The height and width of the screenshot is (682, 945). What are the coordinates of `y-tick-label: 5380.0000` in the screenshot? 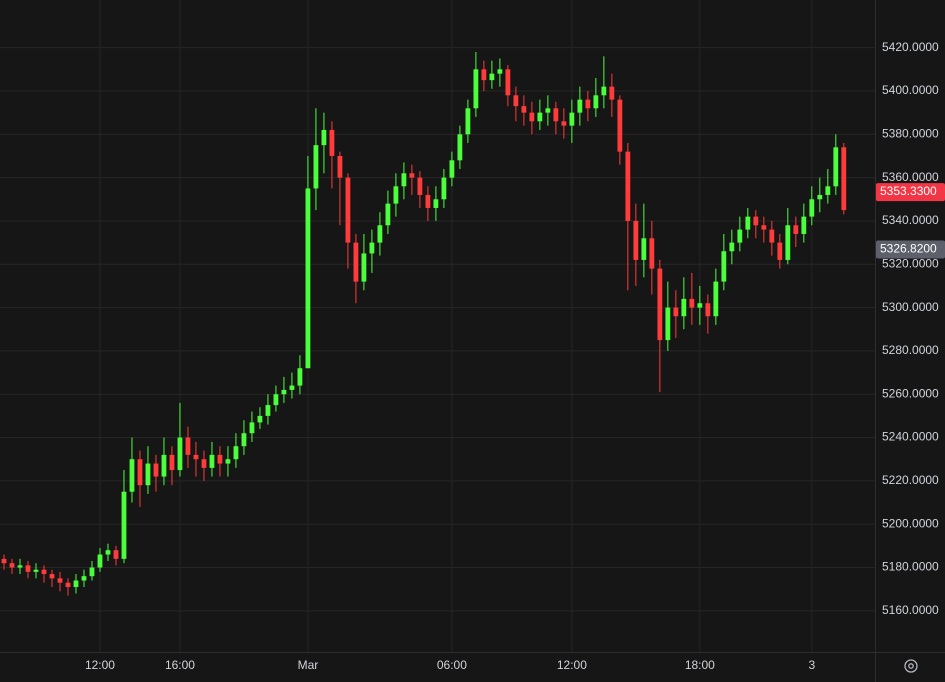 It's located at (910, 133).